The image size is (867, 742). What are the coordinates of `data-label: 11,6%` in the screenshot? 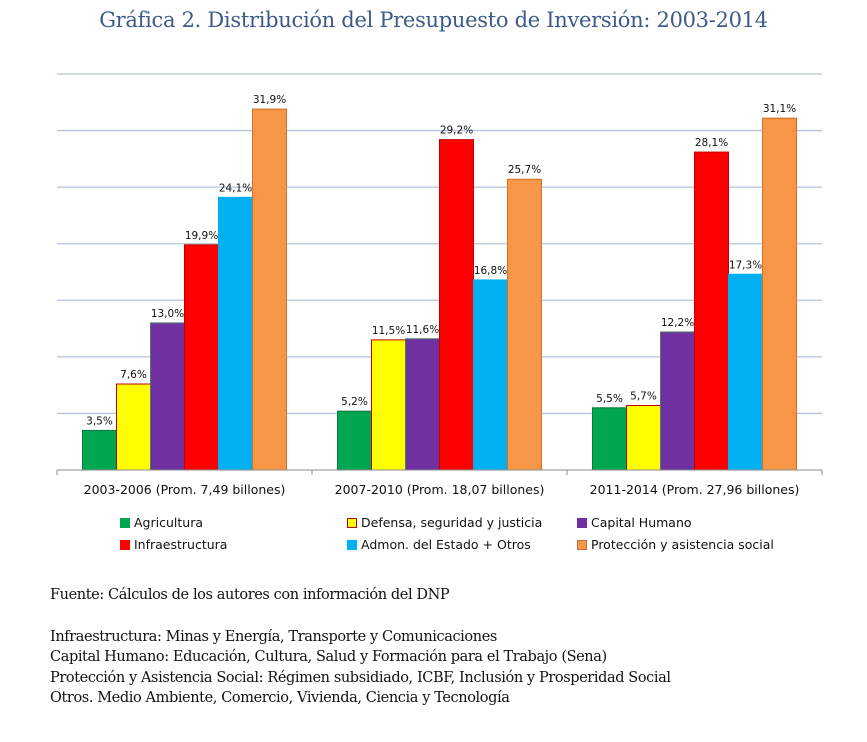 It's located at (422, 330).